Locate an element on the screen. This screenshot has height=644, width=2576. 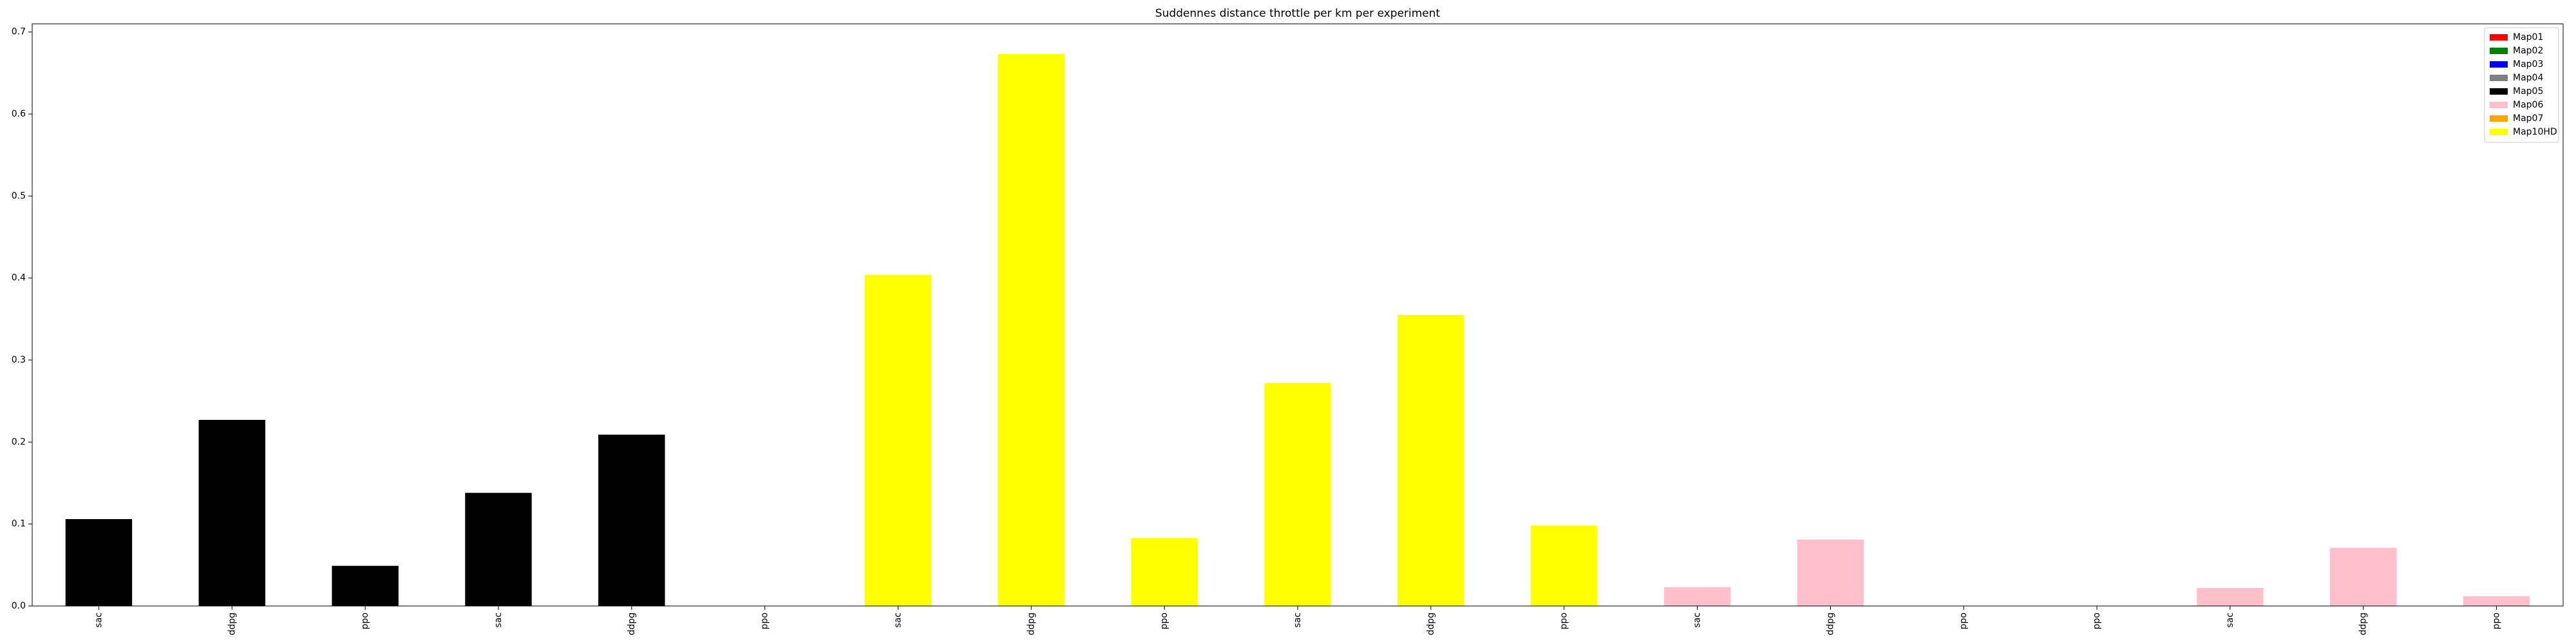
y-tick-label: 0.7 is located at coordinates (19, 32).